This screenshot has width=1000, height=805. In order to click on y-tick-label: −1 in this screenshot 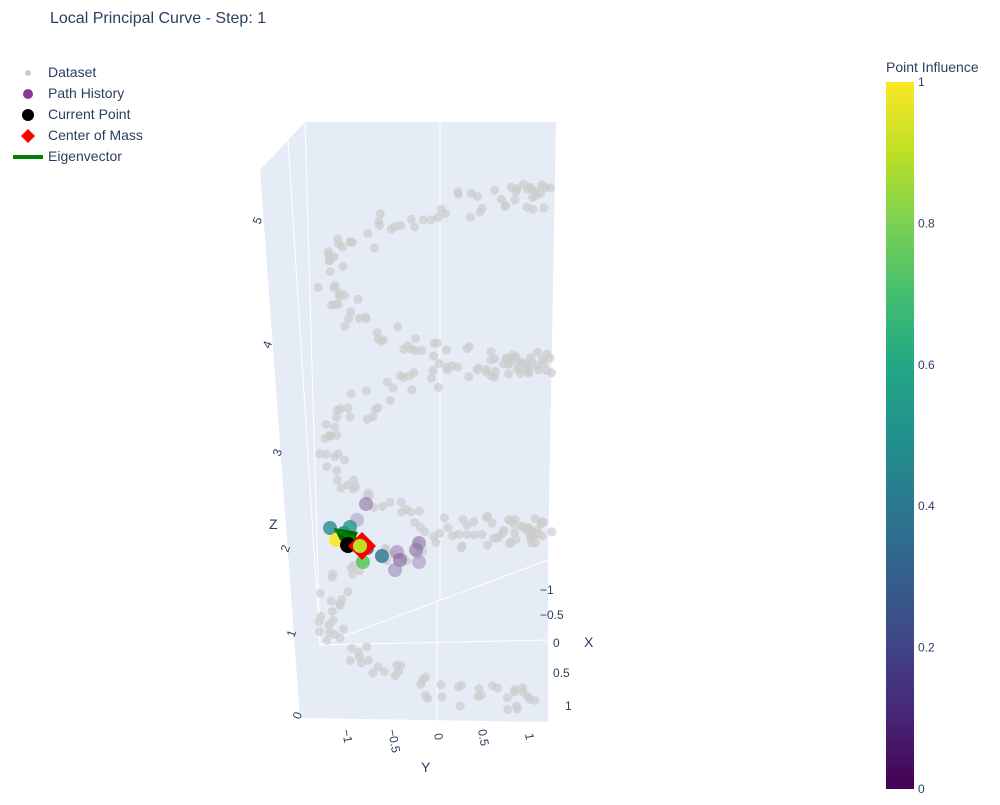, I will do `click(347, 736)`.